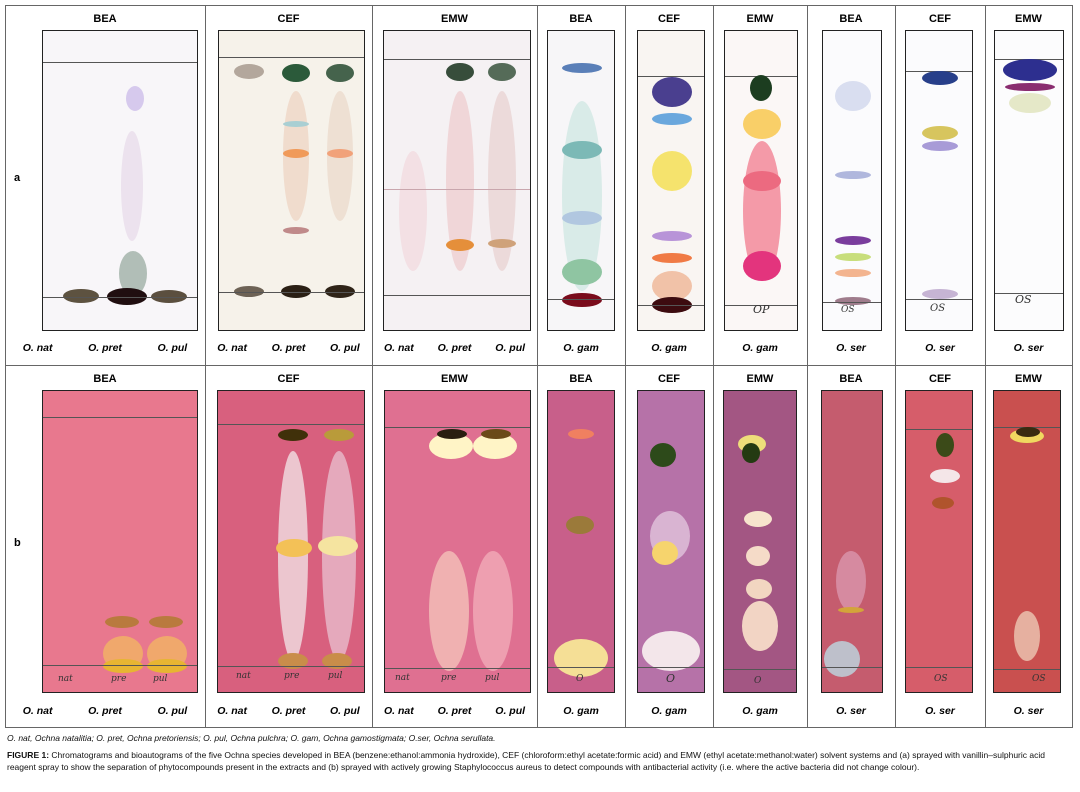 This screenshot has width=1080, height=792. I want to click on panel-a-bea-ser: BEA OS O. ser, so click(851, 185).